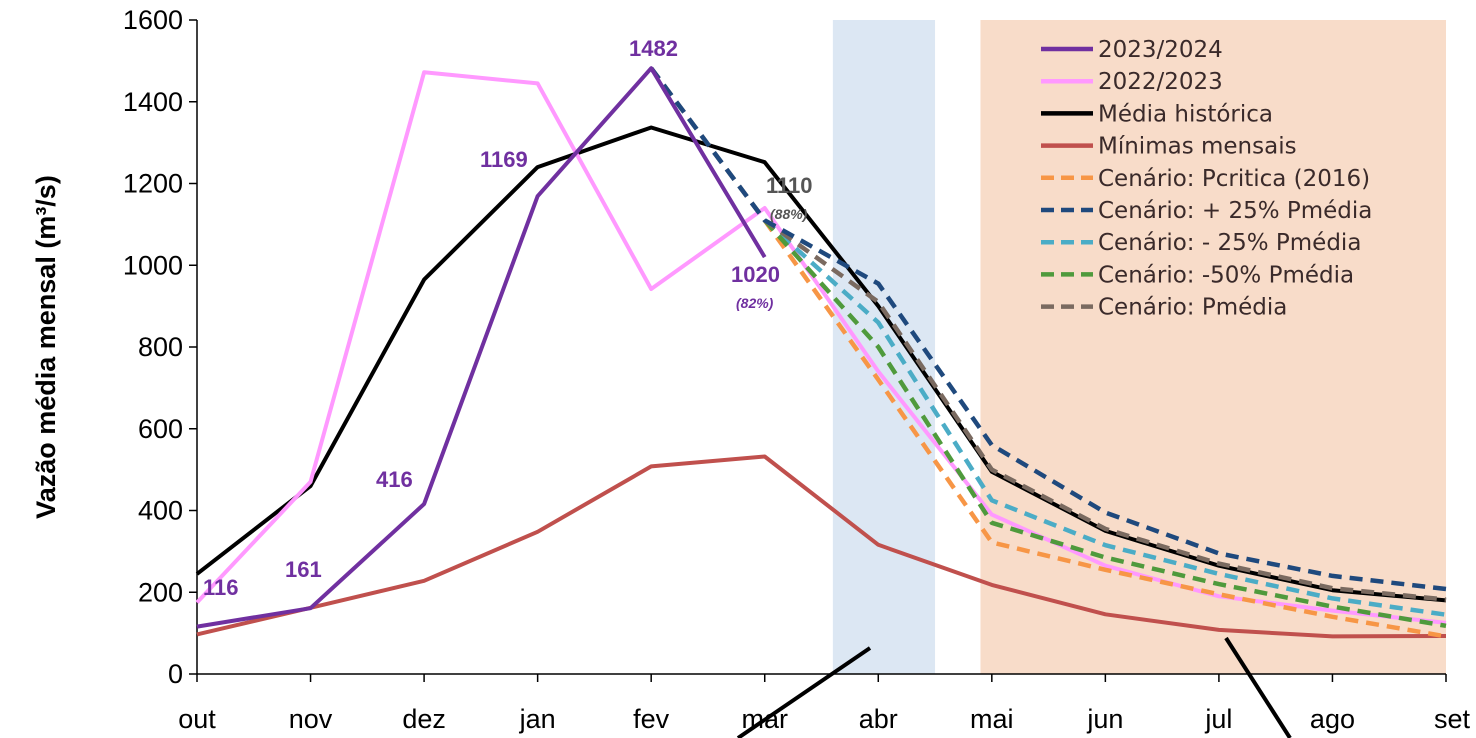 The width and height of the screenshot is (1476, 738). I want to click on data-label: 1110, so click(789, 185).